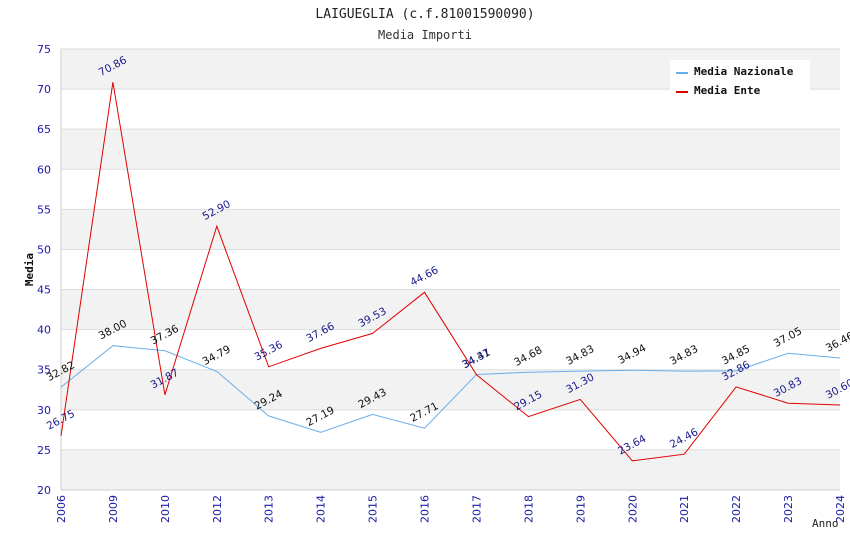 Image resolution: width=850 pixels, height=550 pixels. What do you see at coordinates (44, 370) in the screenshot?
I see `y-tick-label: 35` at bounding box center [44, 370].